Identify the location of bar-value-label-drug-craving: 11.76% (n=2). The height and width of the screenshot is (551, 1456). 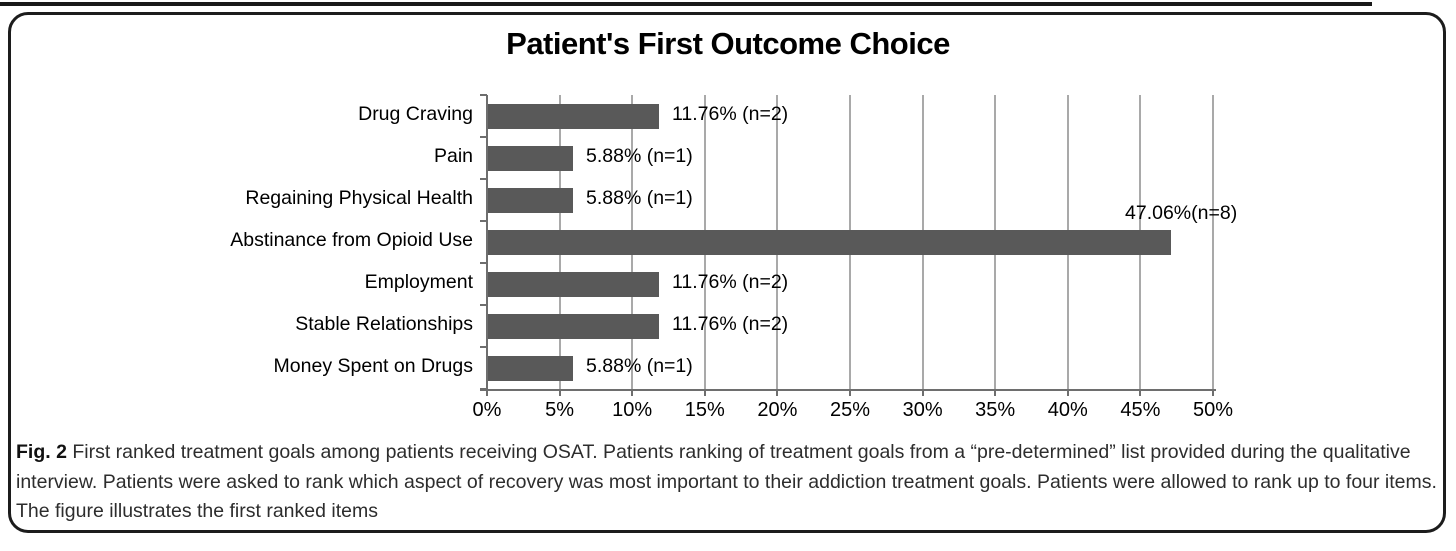
(730, 114).